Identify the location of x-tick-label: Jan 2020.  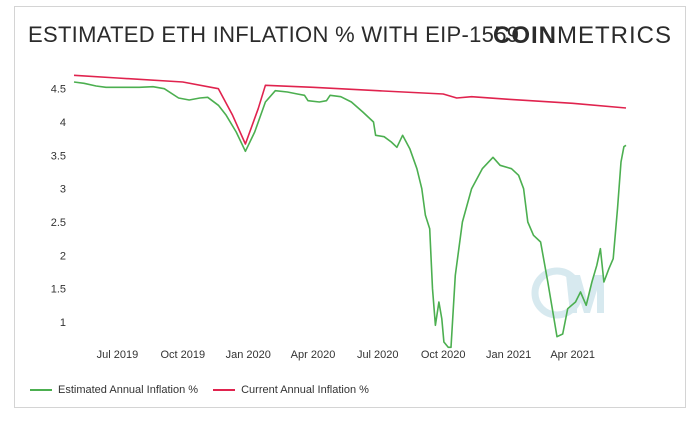
(248, 355).